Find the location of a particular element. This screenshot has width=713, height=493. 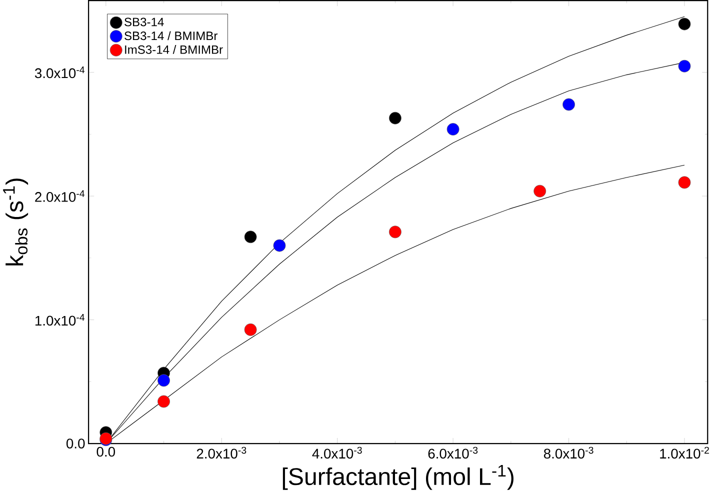

x-tick-label: 1.0x10$^{-2}$ is located at coordinates (684, 452).